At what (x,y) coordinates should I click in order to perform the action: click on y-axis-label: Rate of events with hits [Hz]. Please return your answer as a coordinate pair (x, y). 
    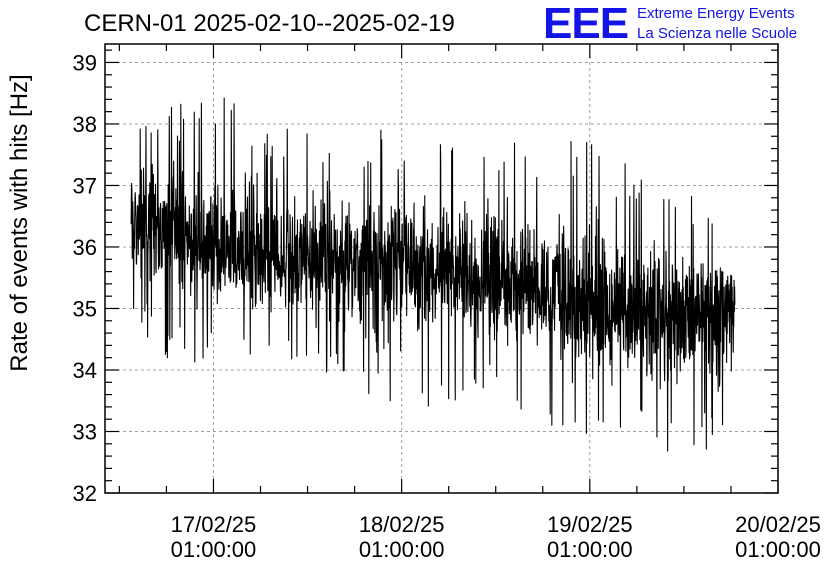
    Looking at the image, I should click on (19, 223).